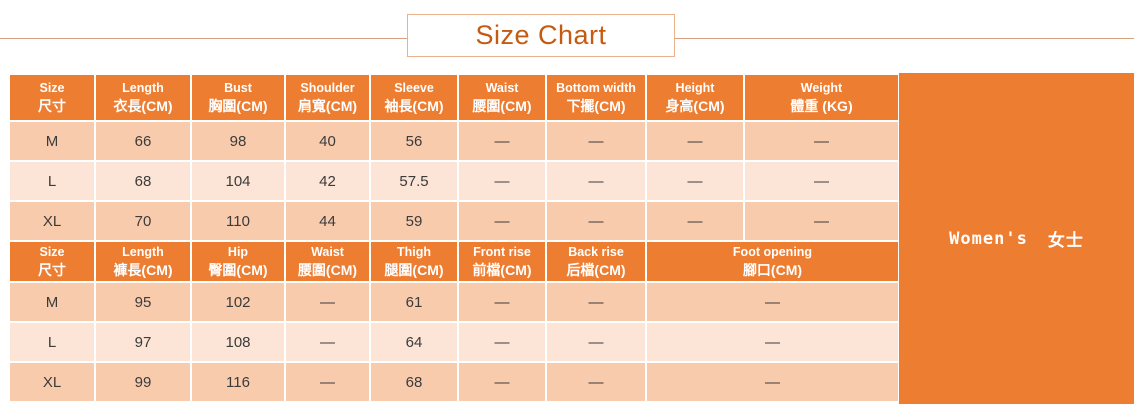 This screenshot has height=404, width=1134. What do you see at coordinates (414, 342) in the screenshot?
I see `data-cell: 64` at bounding box center [414, 342].